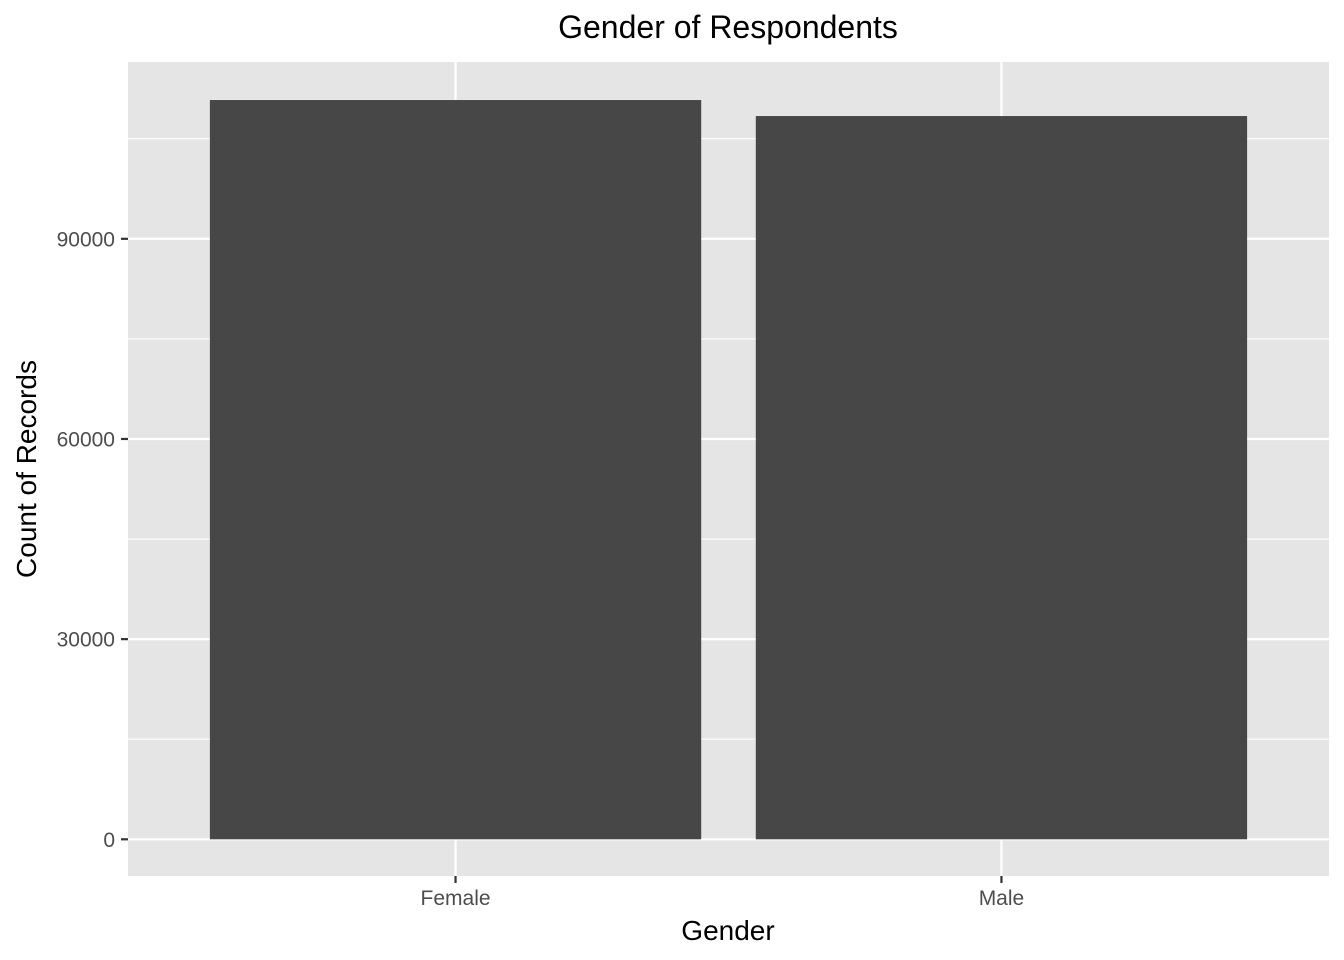 The height and width of the screenshot is (960, 1344). I want to click on y-axis-title: Count of Records, so click(26, 469).